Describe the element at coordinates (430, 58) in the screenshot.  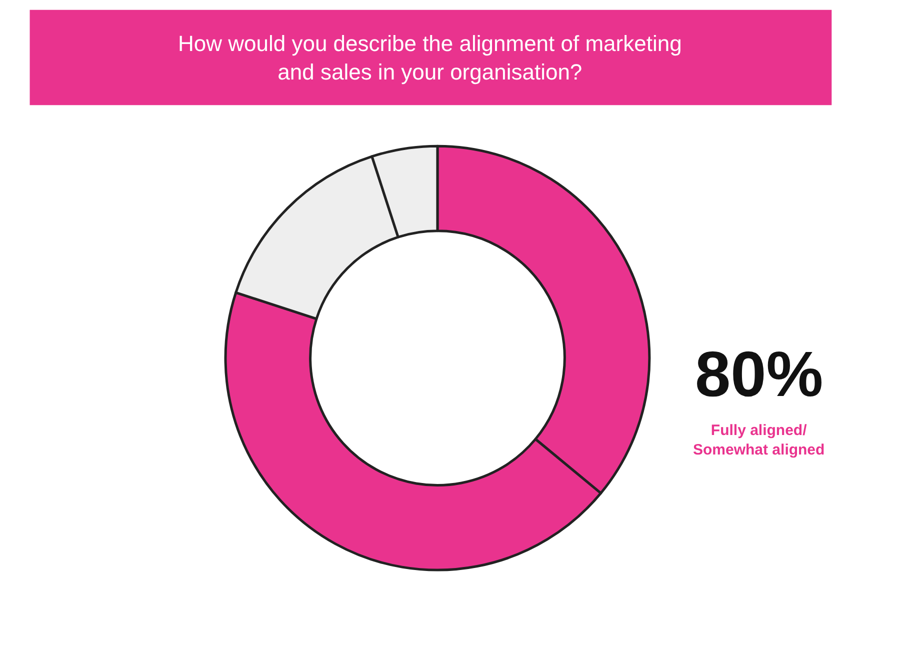
I see `chart-title: How would you describe the alignment of marketing and sales in your organisation?` at that location.